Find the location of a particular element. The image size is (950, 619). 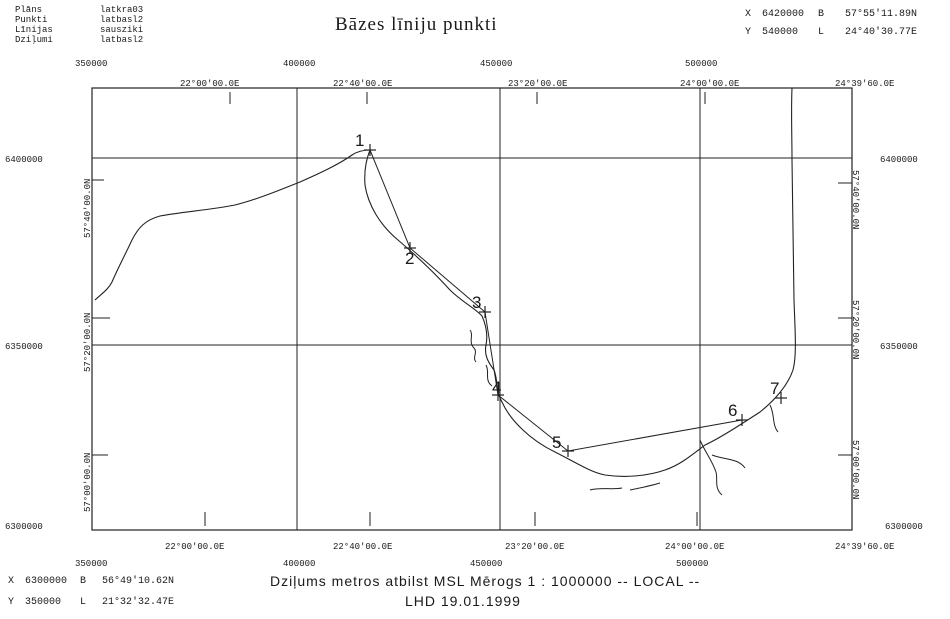

right-latitude-labels: 57°40'00.0N 57°20'00.0N 57°00'00.0N is located at coordinates (855, 334).